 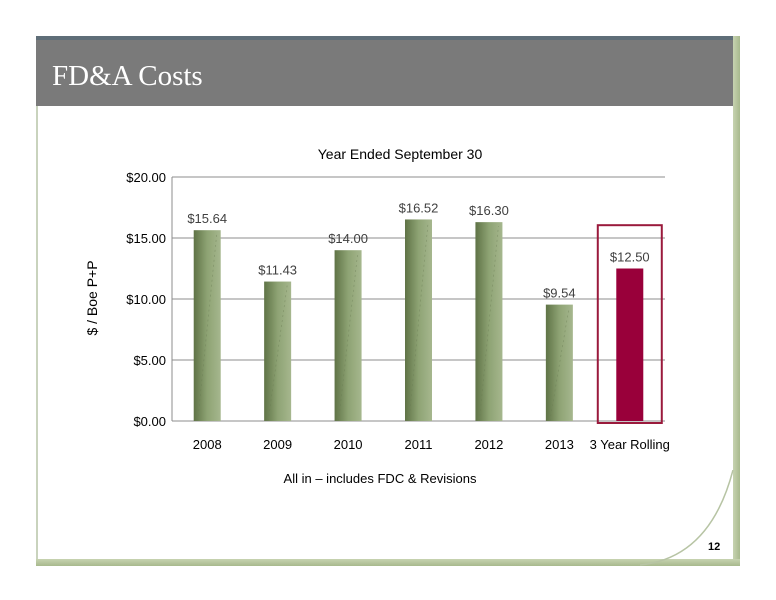 What do you see at coordinates (419, 444) in the screenshot?
I see `x-tick-label: 2011` at bounding box center [419, 444].